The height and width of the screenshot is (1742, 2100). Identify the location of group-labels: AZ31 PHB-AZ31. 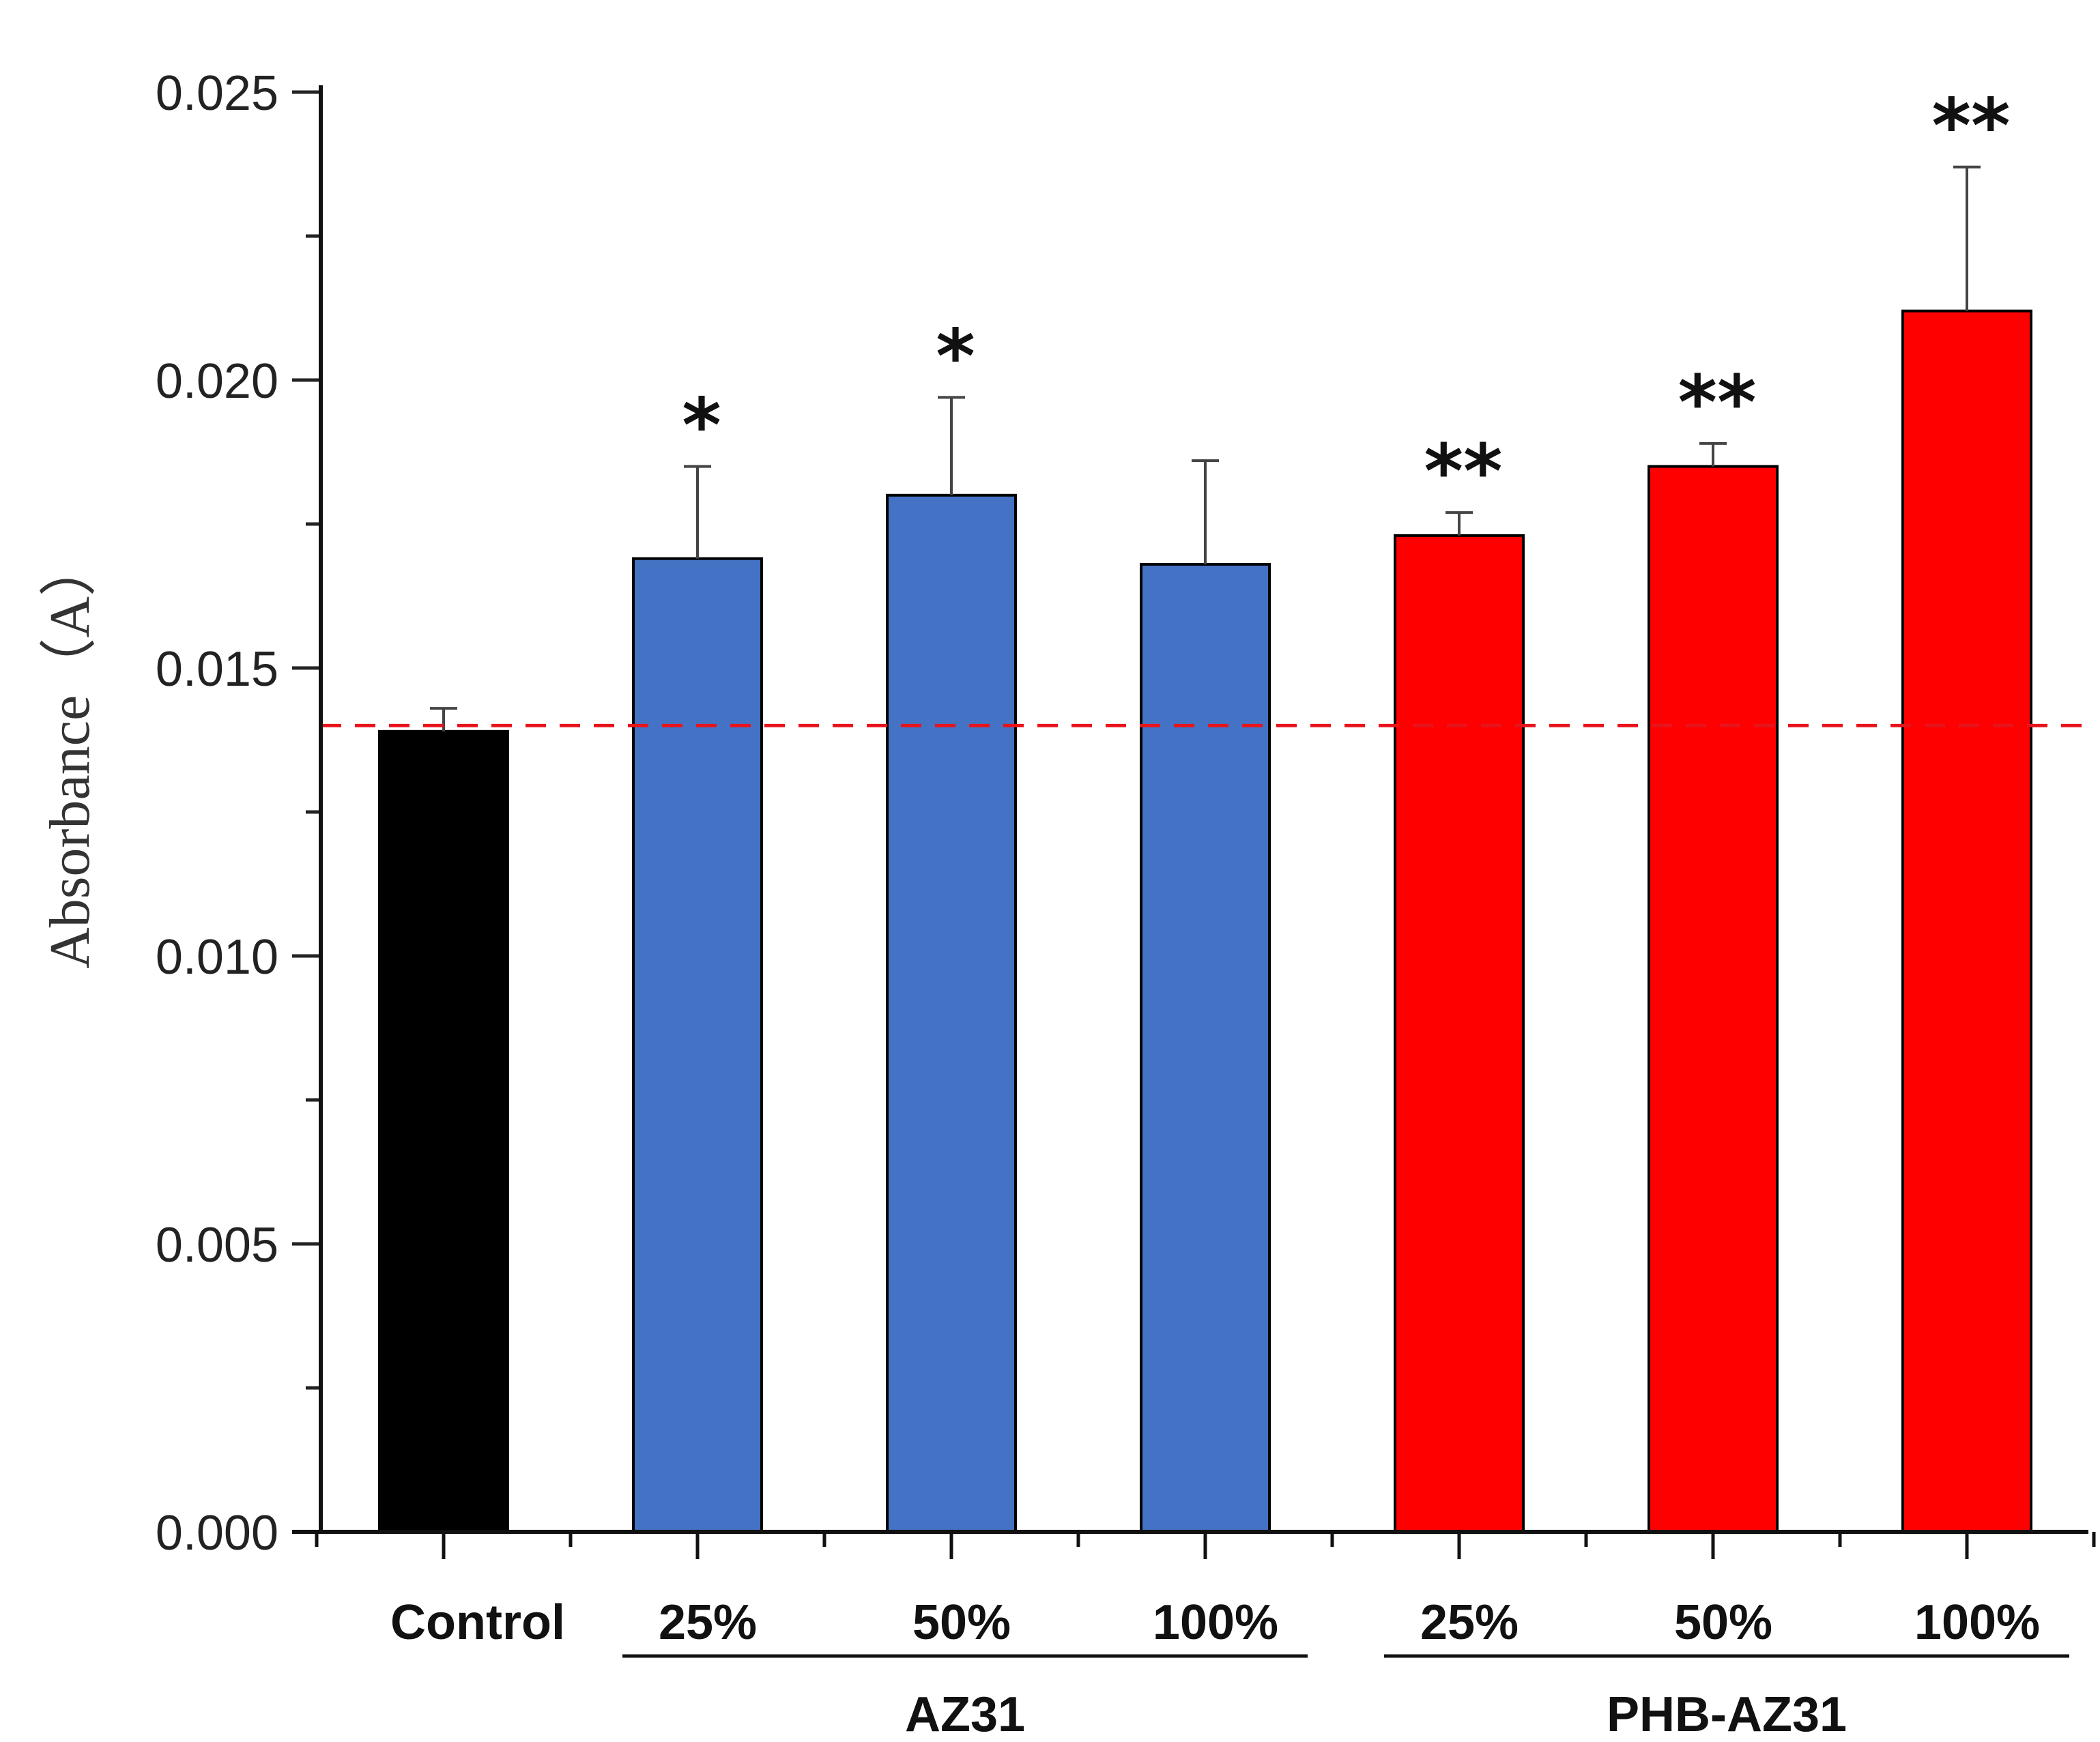
(1345, 1698).